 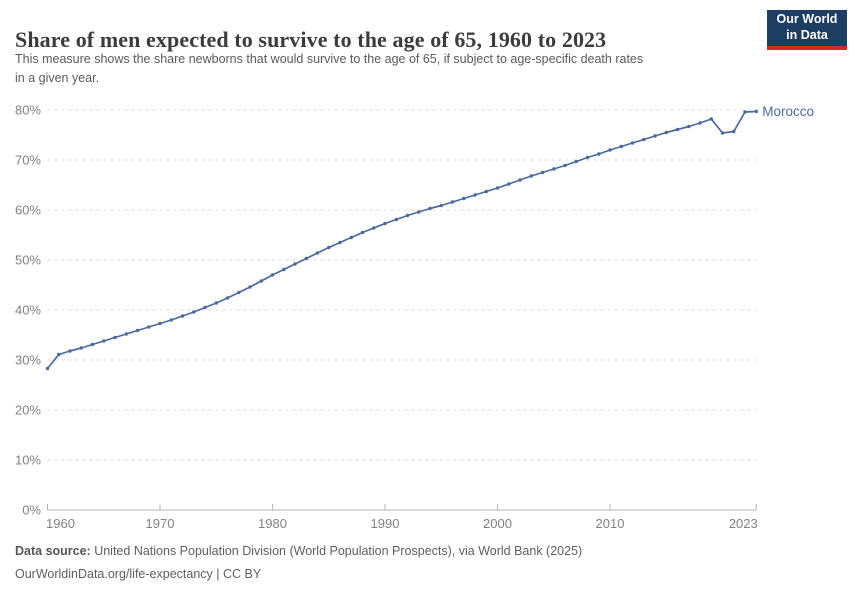 What do you see at coordinates (31, 510) in the screenshot?
I see `y-tick-label: 0%` at bounding box center [31, 510].